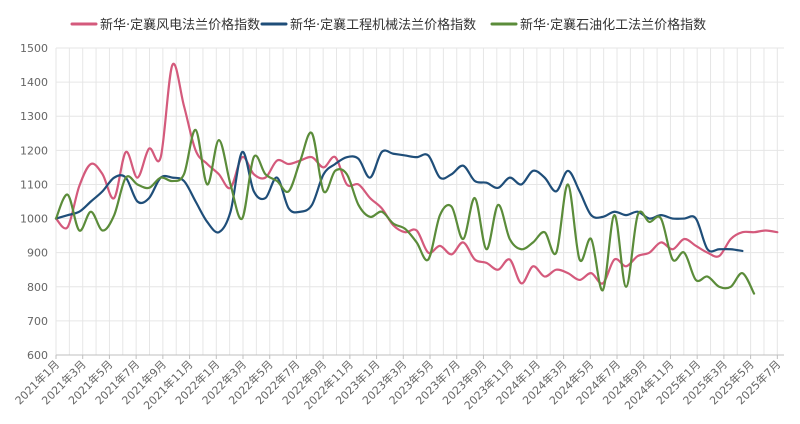 The width and height of the screenshot is (800, 424). What do you see at coordinates (383, 25) in the screenshot?
I see `legend-label-2: 新华·定襄工程机械法兰价格指数` at bounding box center [383, 25].